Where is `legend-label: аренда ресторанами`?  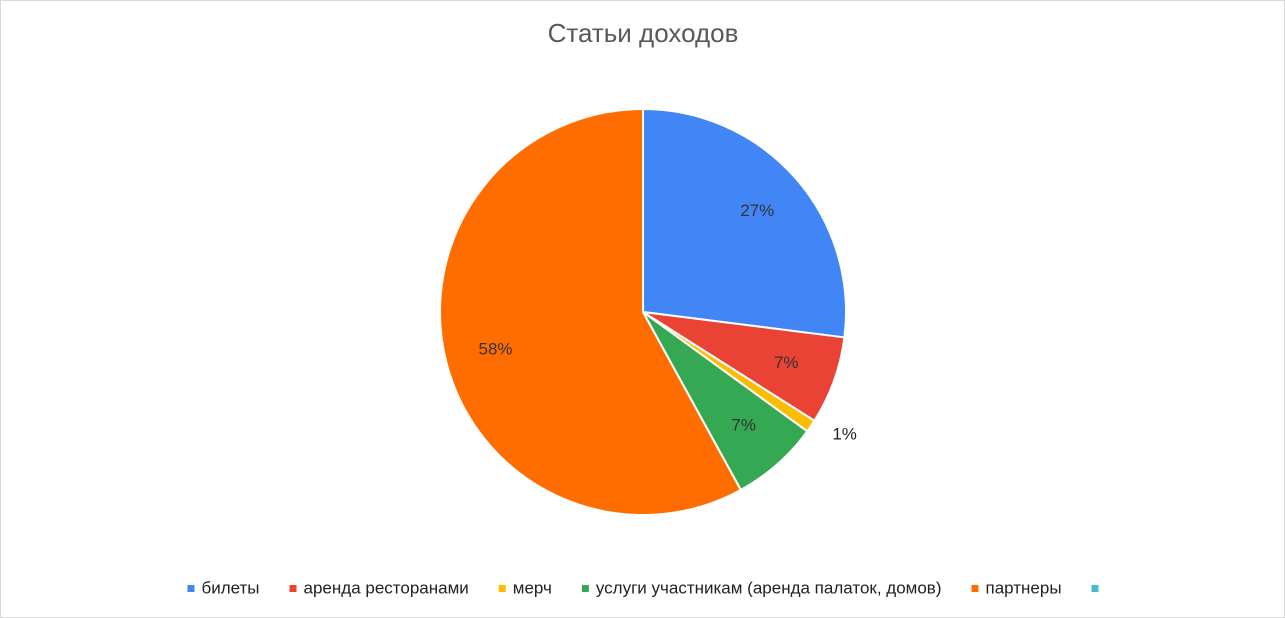
legend-label: аренда ресторанами is located at coordinates (386, 587).